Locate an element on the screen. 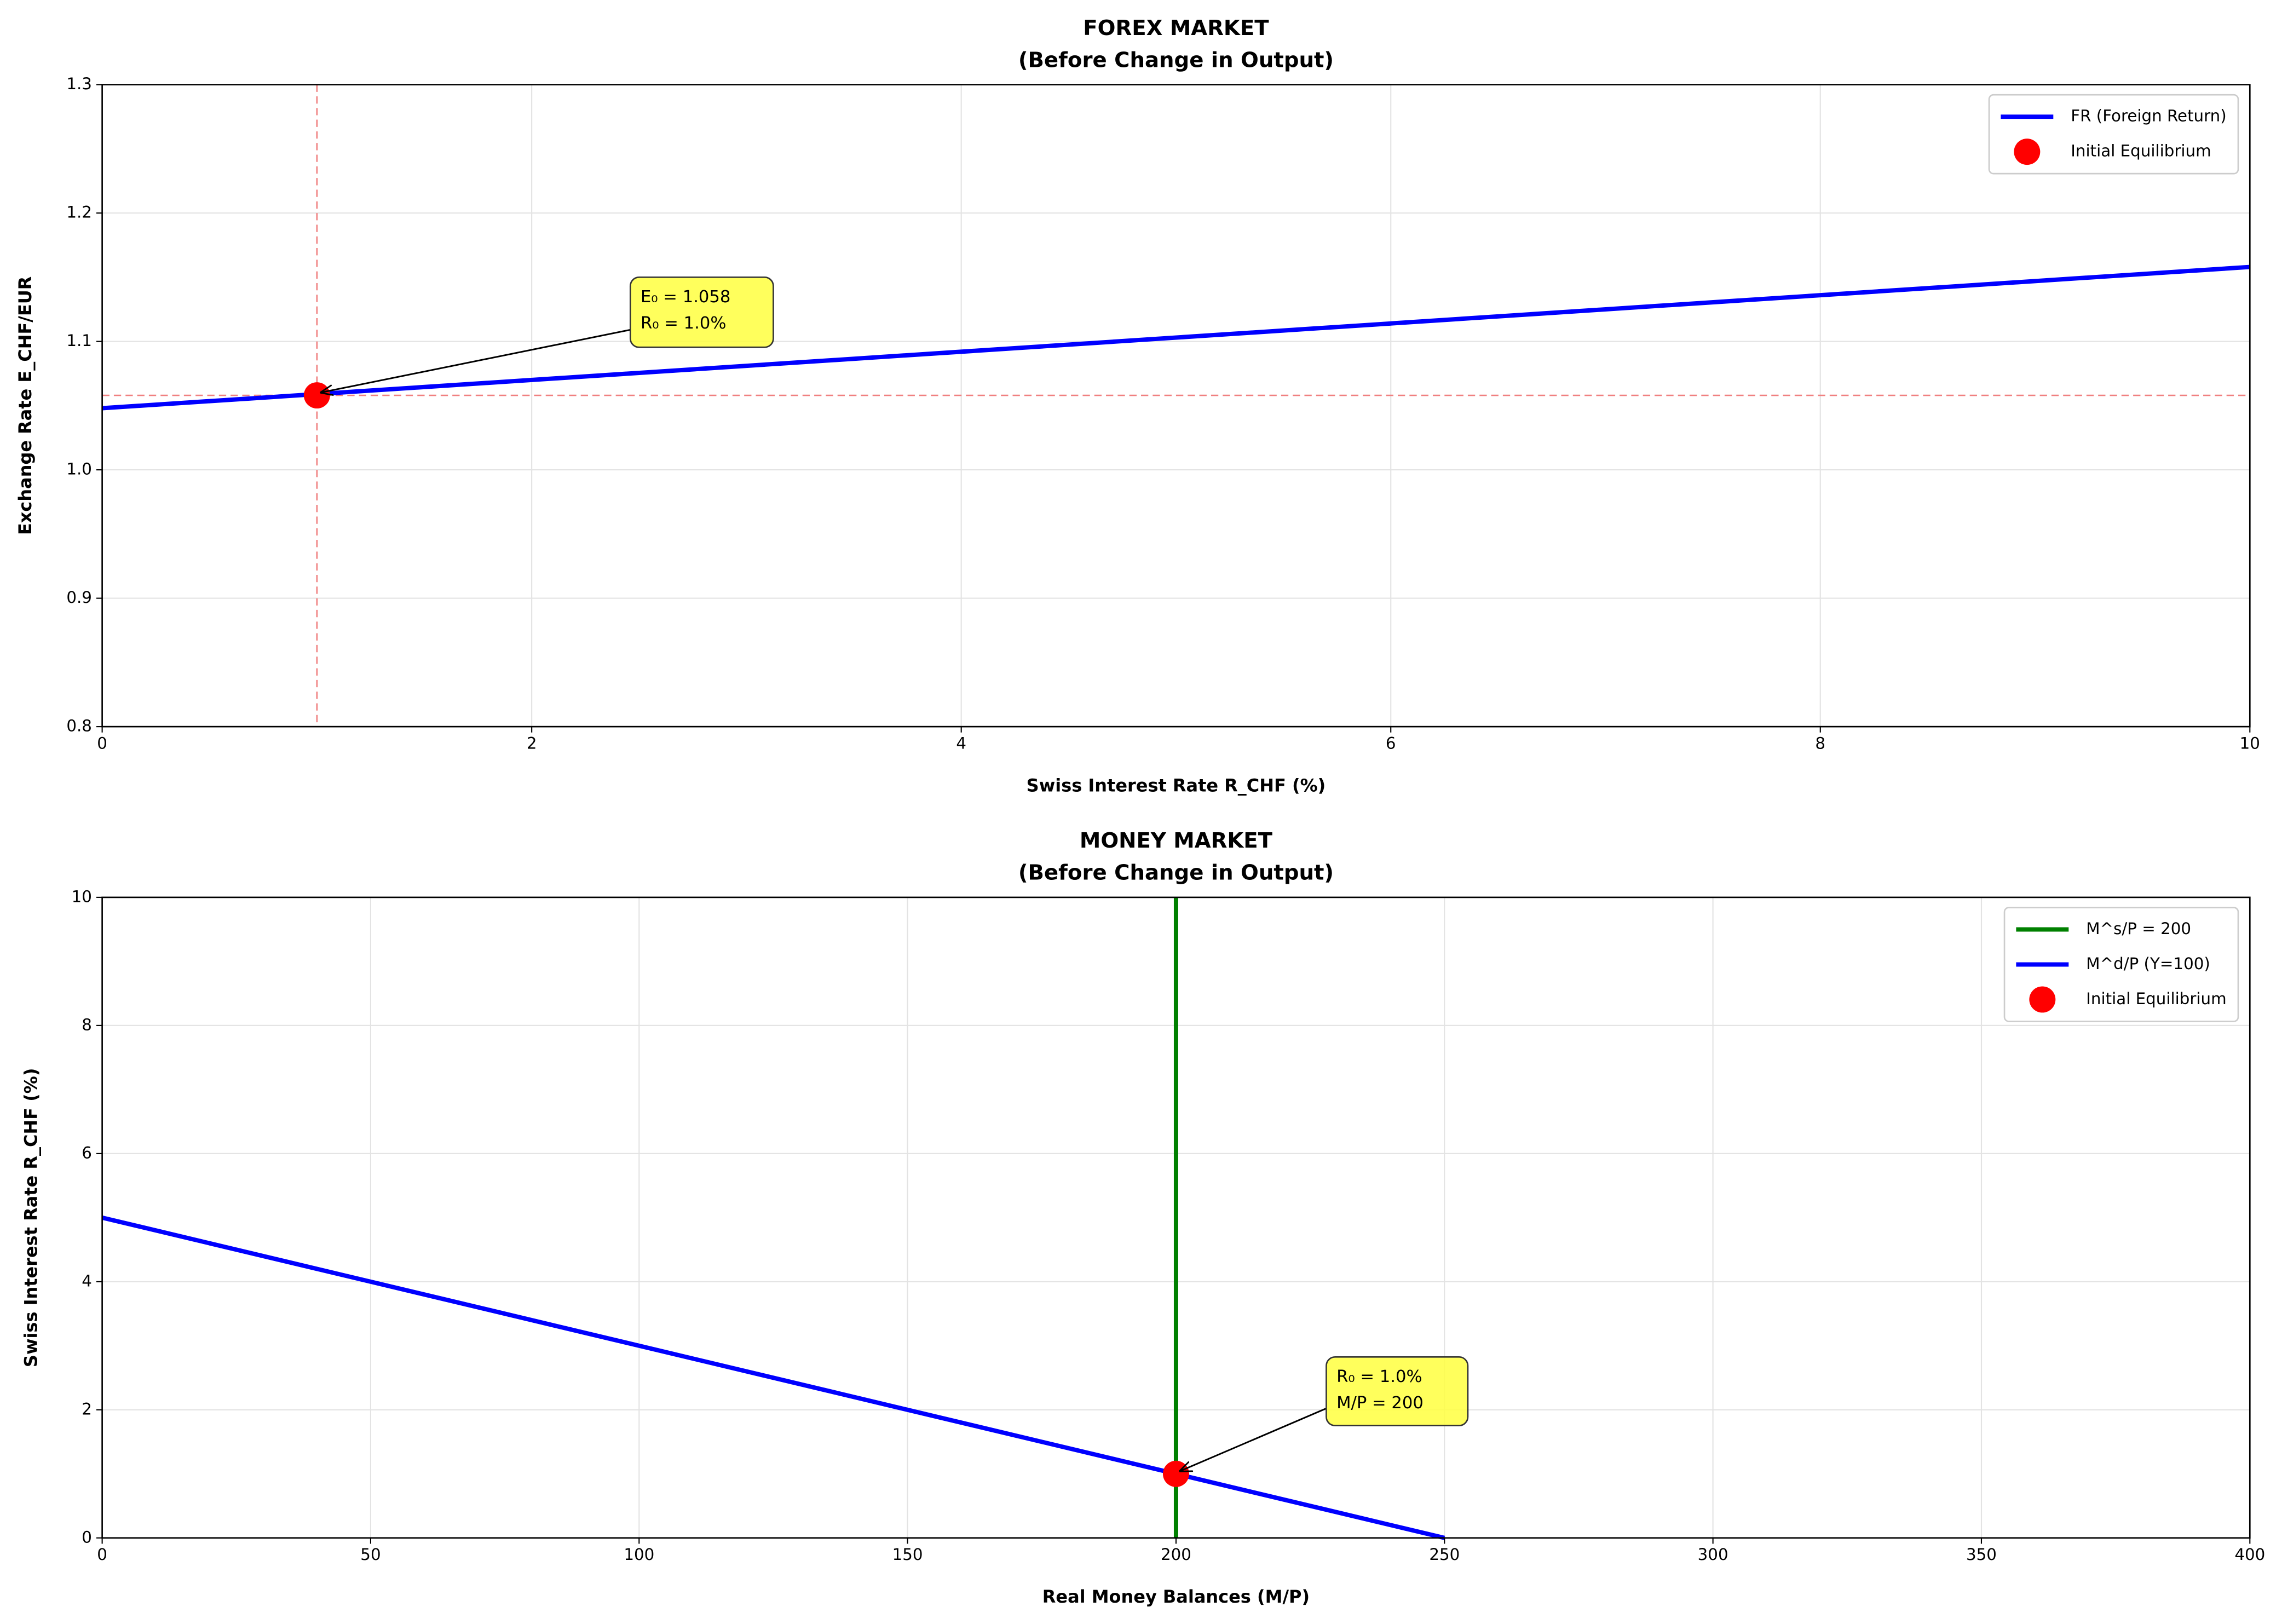 This screenshot has width=2282, height=1624. legend-label: FR (Foreign Return) is located at coordinates (2148, 116).